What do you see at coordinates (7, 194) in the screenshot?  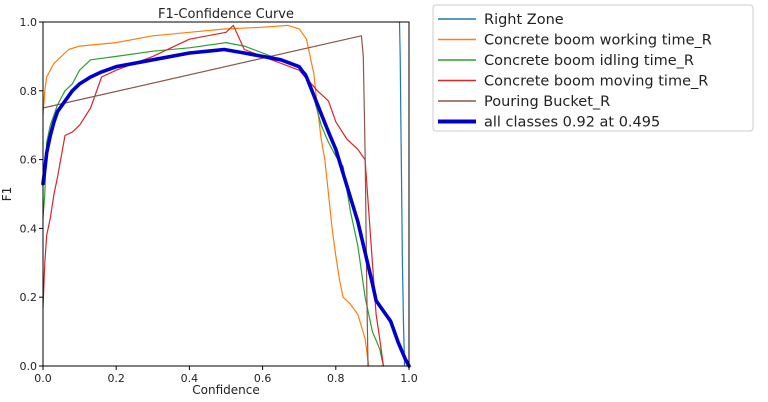 I see `y-axis-label: F1` at bounding box center [7, 194].